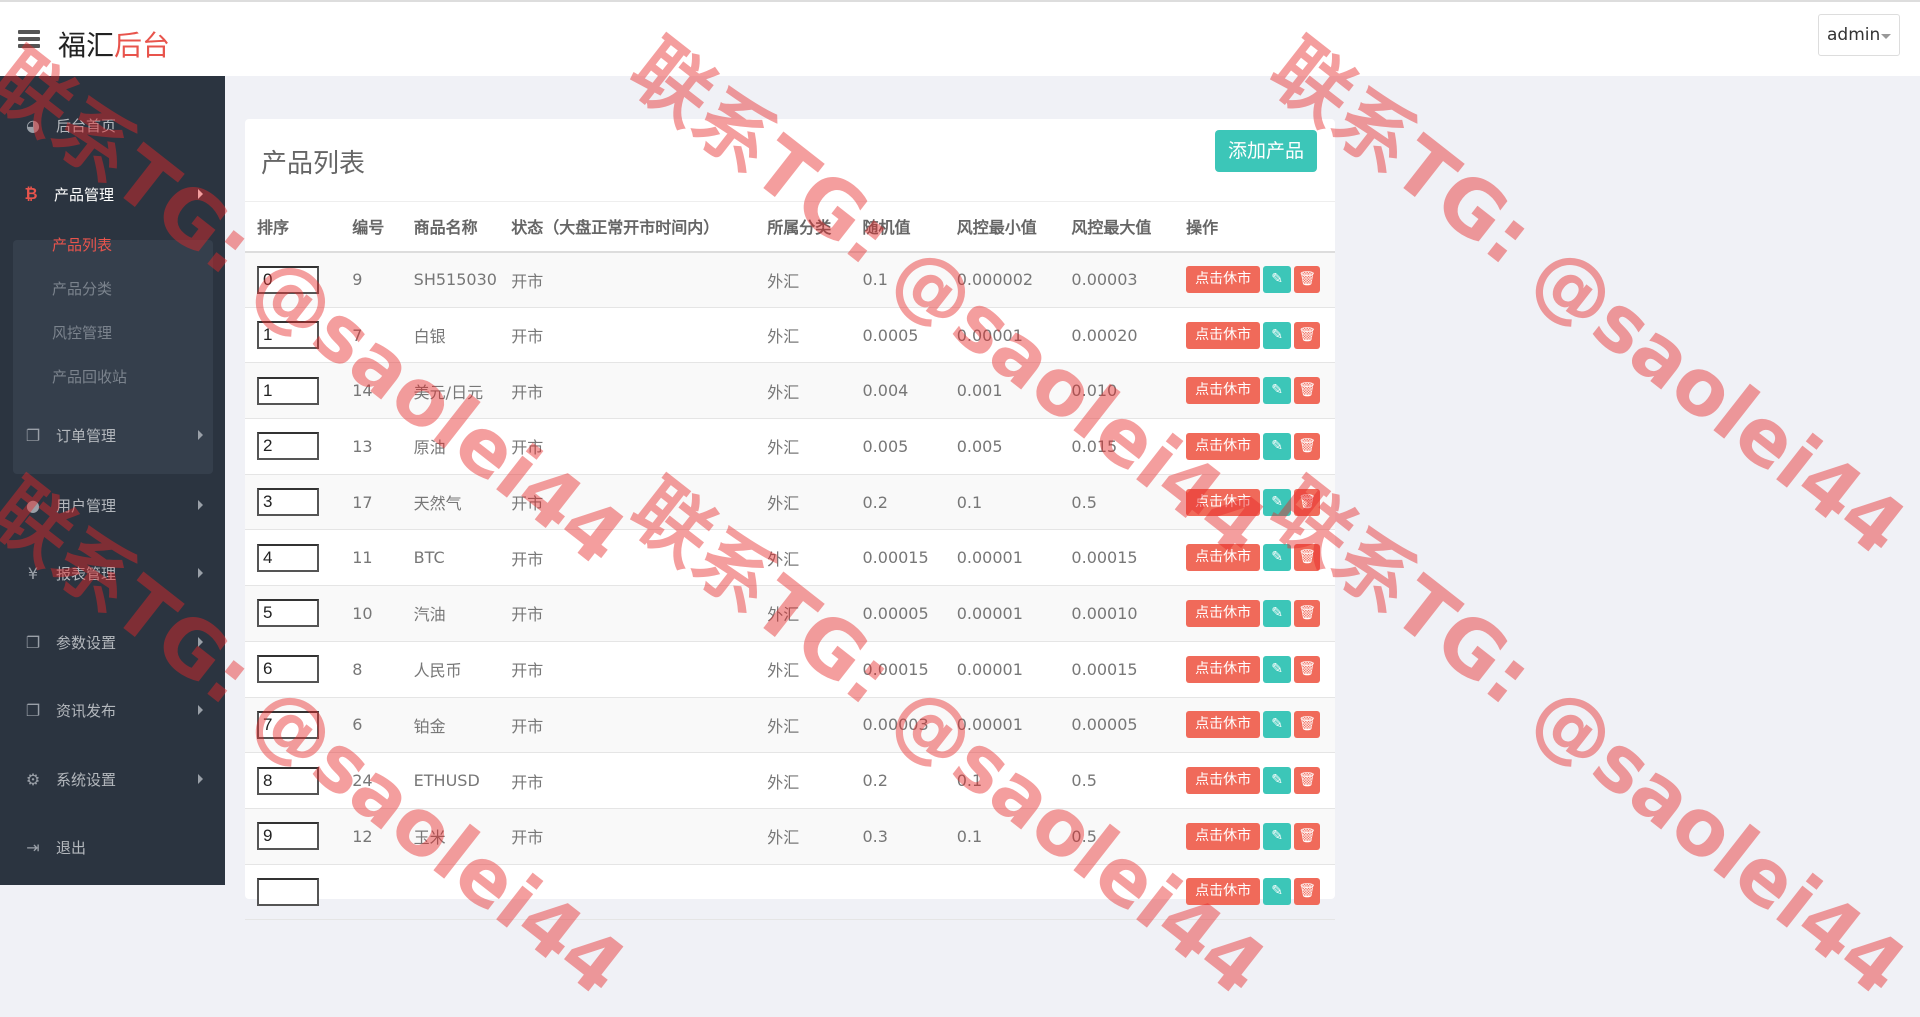  What do you see at coordinates (1266, 151) in the screenshot?
I see `add-product-button: 添加产品` at bounding box center [1266, 151].